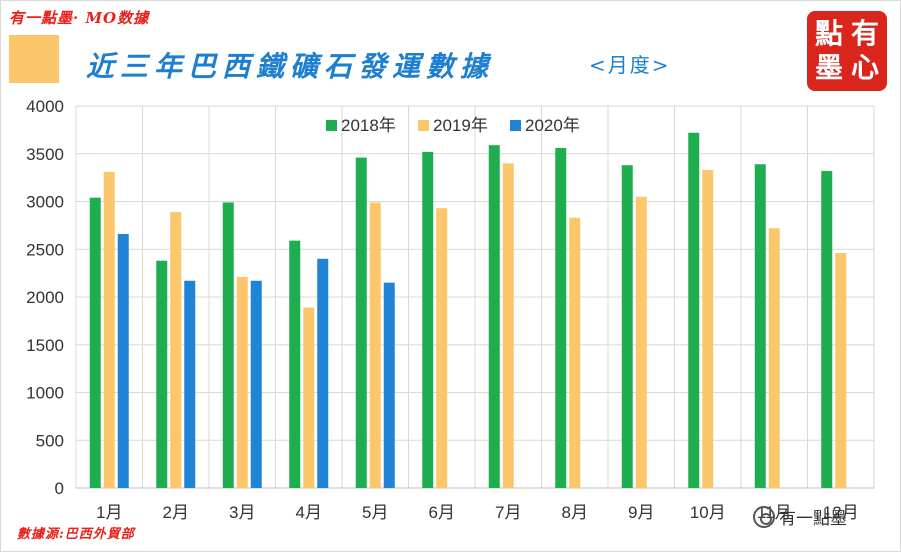 The height and width of the screenshot is (552, 901). What do you see at coordinates (109, 512) in the screenshot?
I see `x-tick-label: 1月` at bounding box center [109, 512].